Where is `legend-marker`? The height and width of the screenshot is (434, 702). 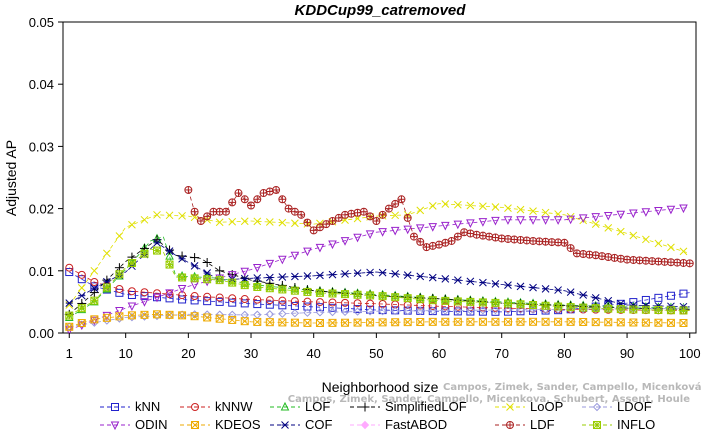
legend-marker is located at coordinates (115, 426).